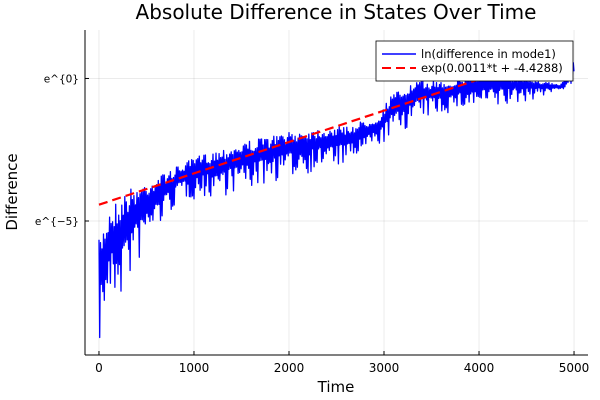 This screenshot has width=600, height=400. What do you see at coordinates (289, 368) in the screenshot?
I see `x-tick-label: 2000` at bounding box center [289, 368].